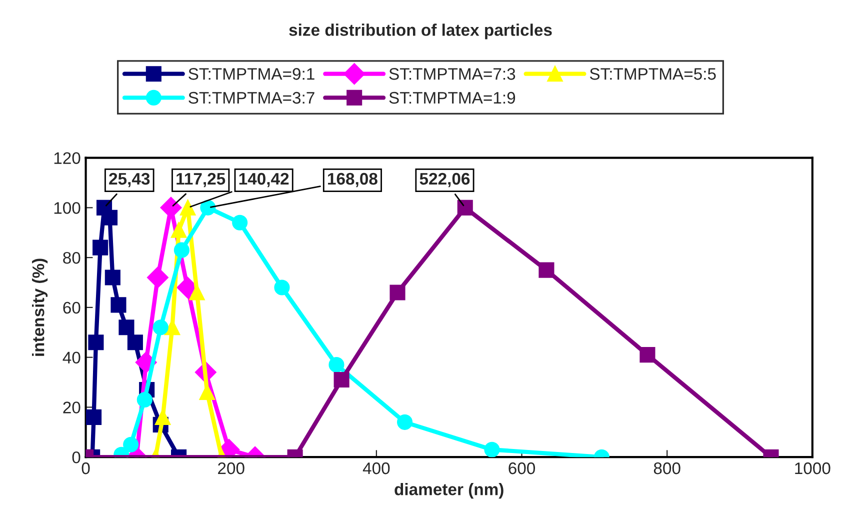  Describe the element at coordinates (420, 32) in the screenshot. I see `chart-title: size distribution of latex particles` at that location.